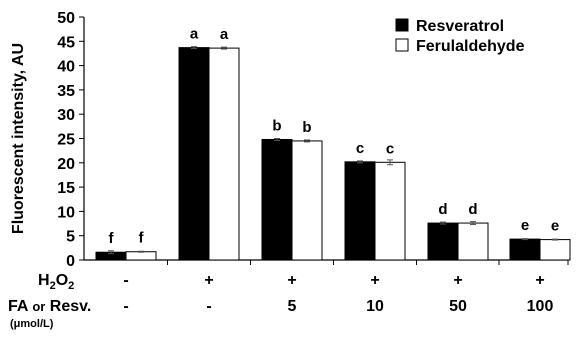  Describe the element at coordinates (292, 306) in the screenshot. I see `fa-cell: 5` at that location.